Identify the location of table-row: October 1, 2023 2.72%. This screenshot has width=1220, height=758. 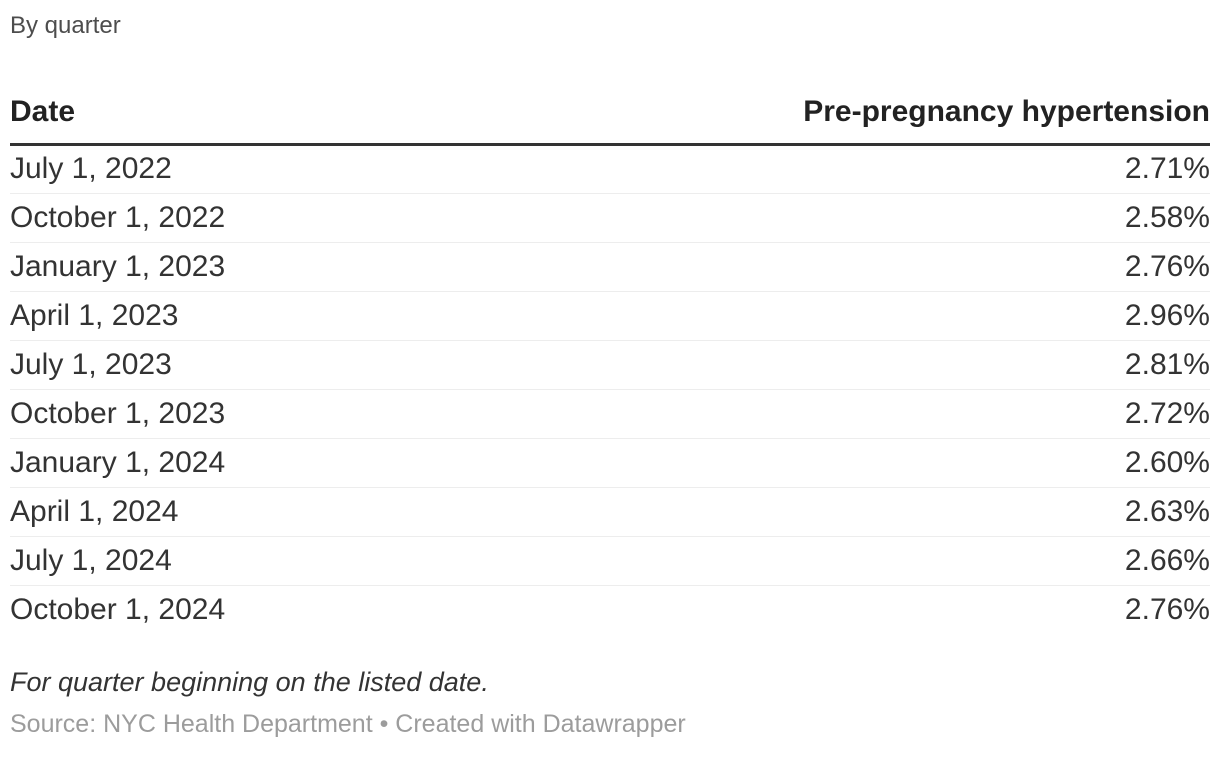
(610, 414).